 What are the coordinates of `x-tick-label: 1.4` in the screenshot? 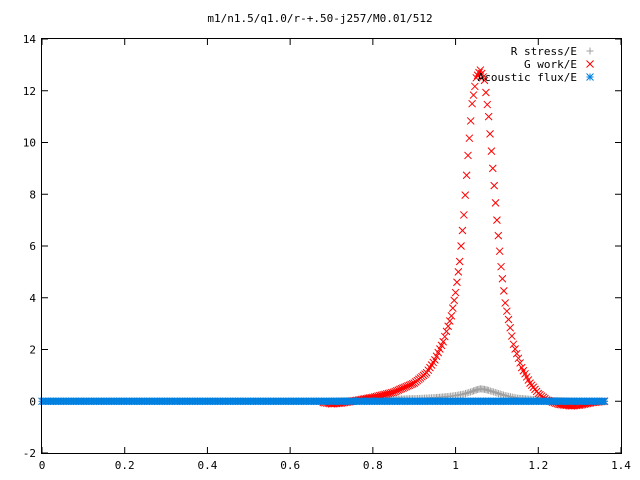 It's located at (621, 465).